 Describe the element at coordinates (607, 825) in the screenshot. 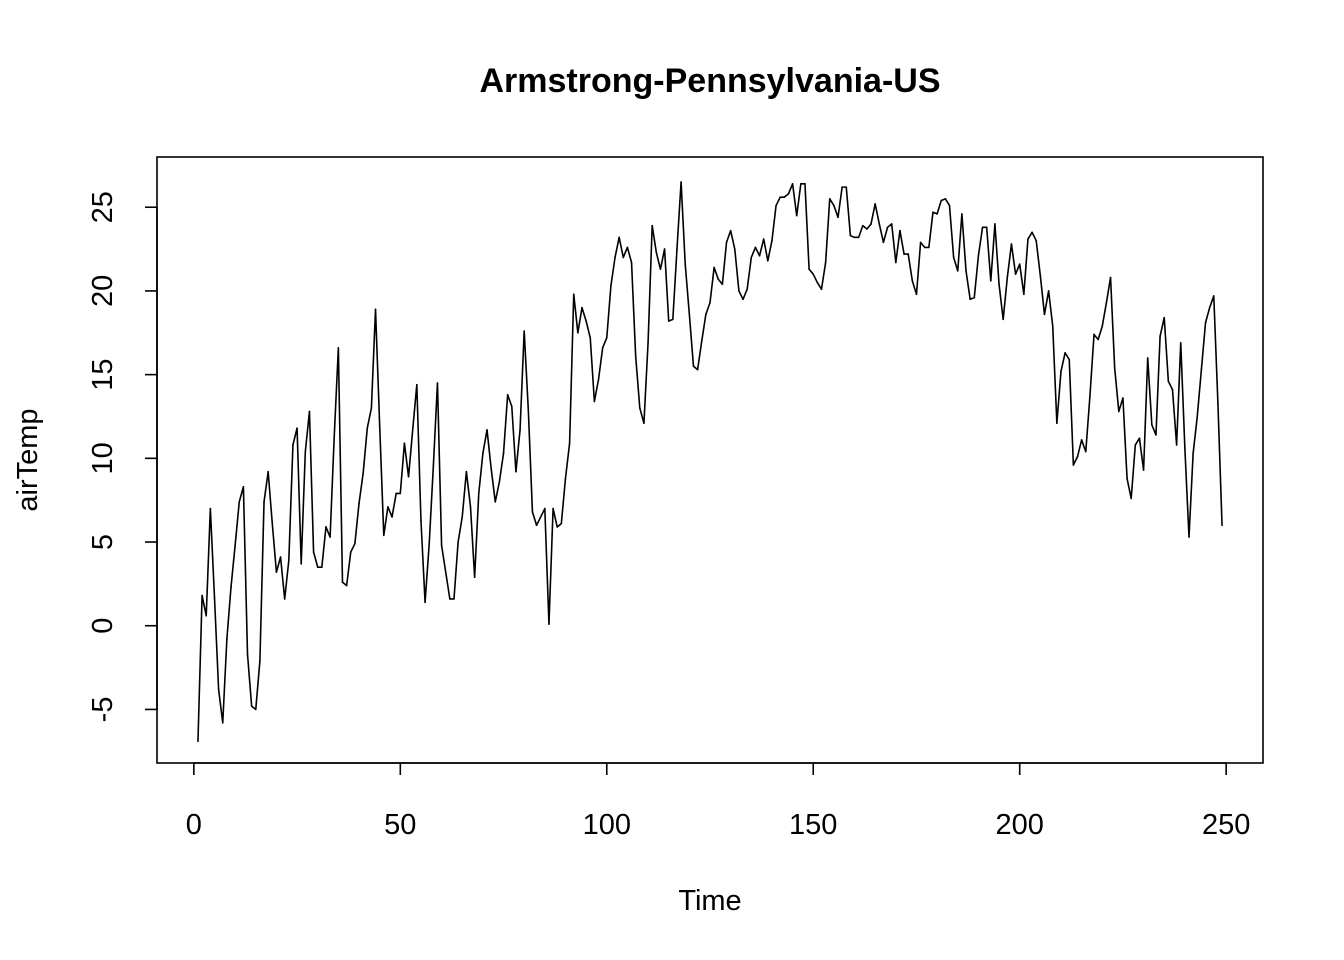

I see `x-tick-label: 100` at that location.